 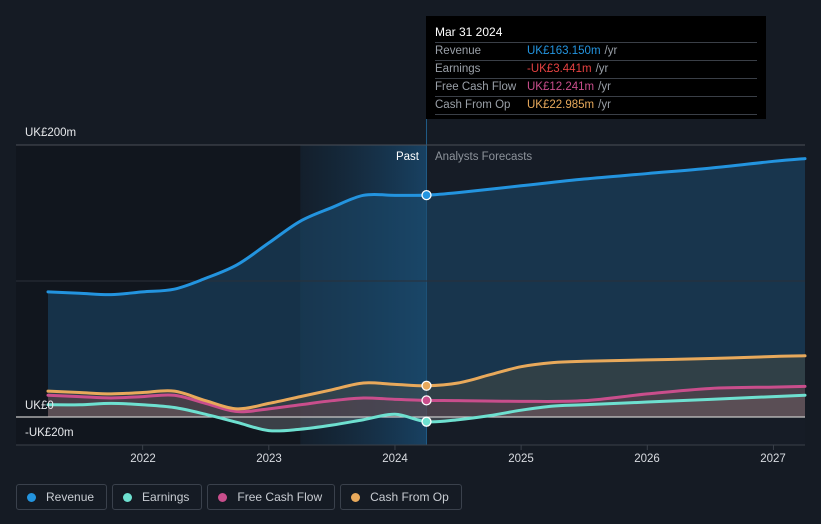 I want to click on legend-label: Earnings, so click(x=166, y=497).